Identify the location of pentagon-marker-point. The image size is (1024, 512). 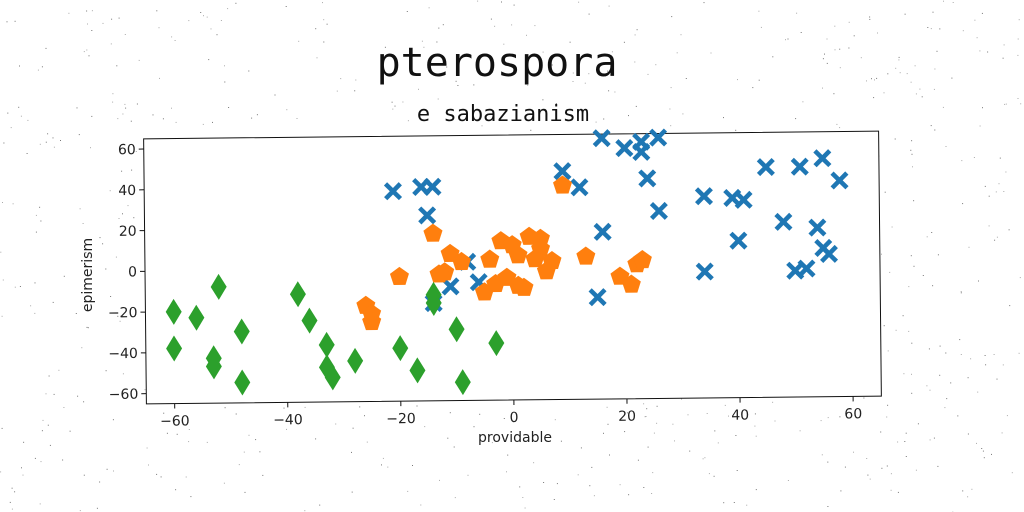
(642, 259).